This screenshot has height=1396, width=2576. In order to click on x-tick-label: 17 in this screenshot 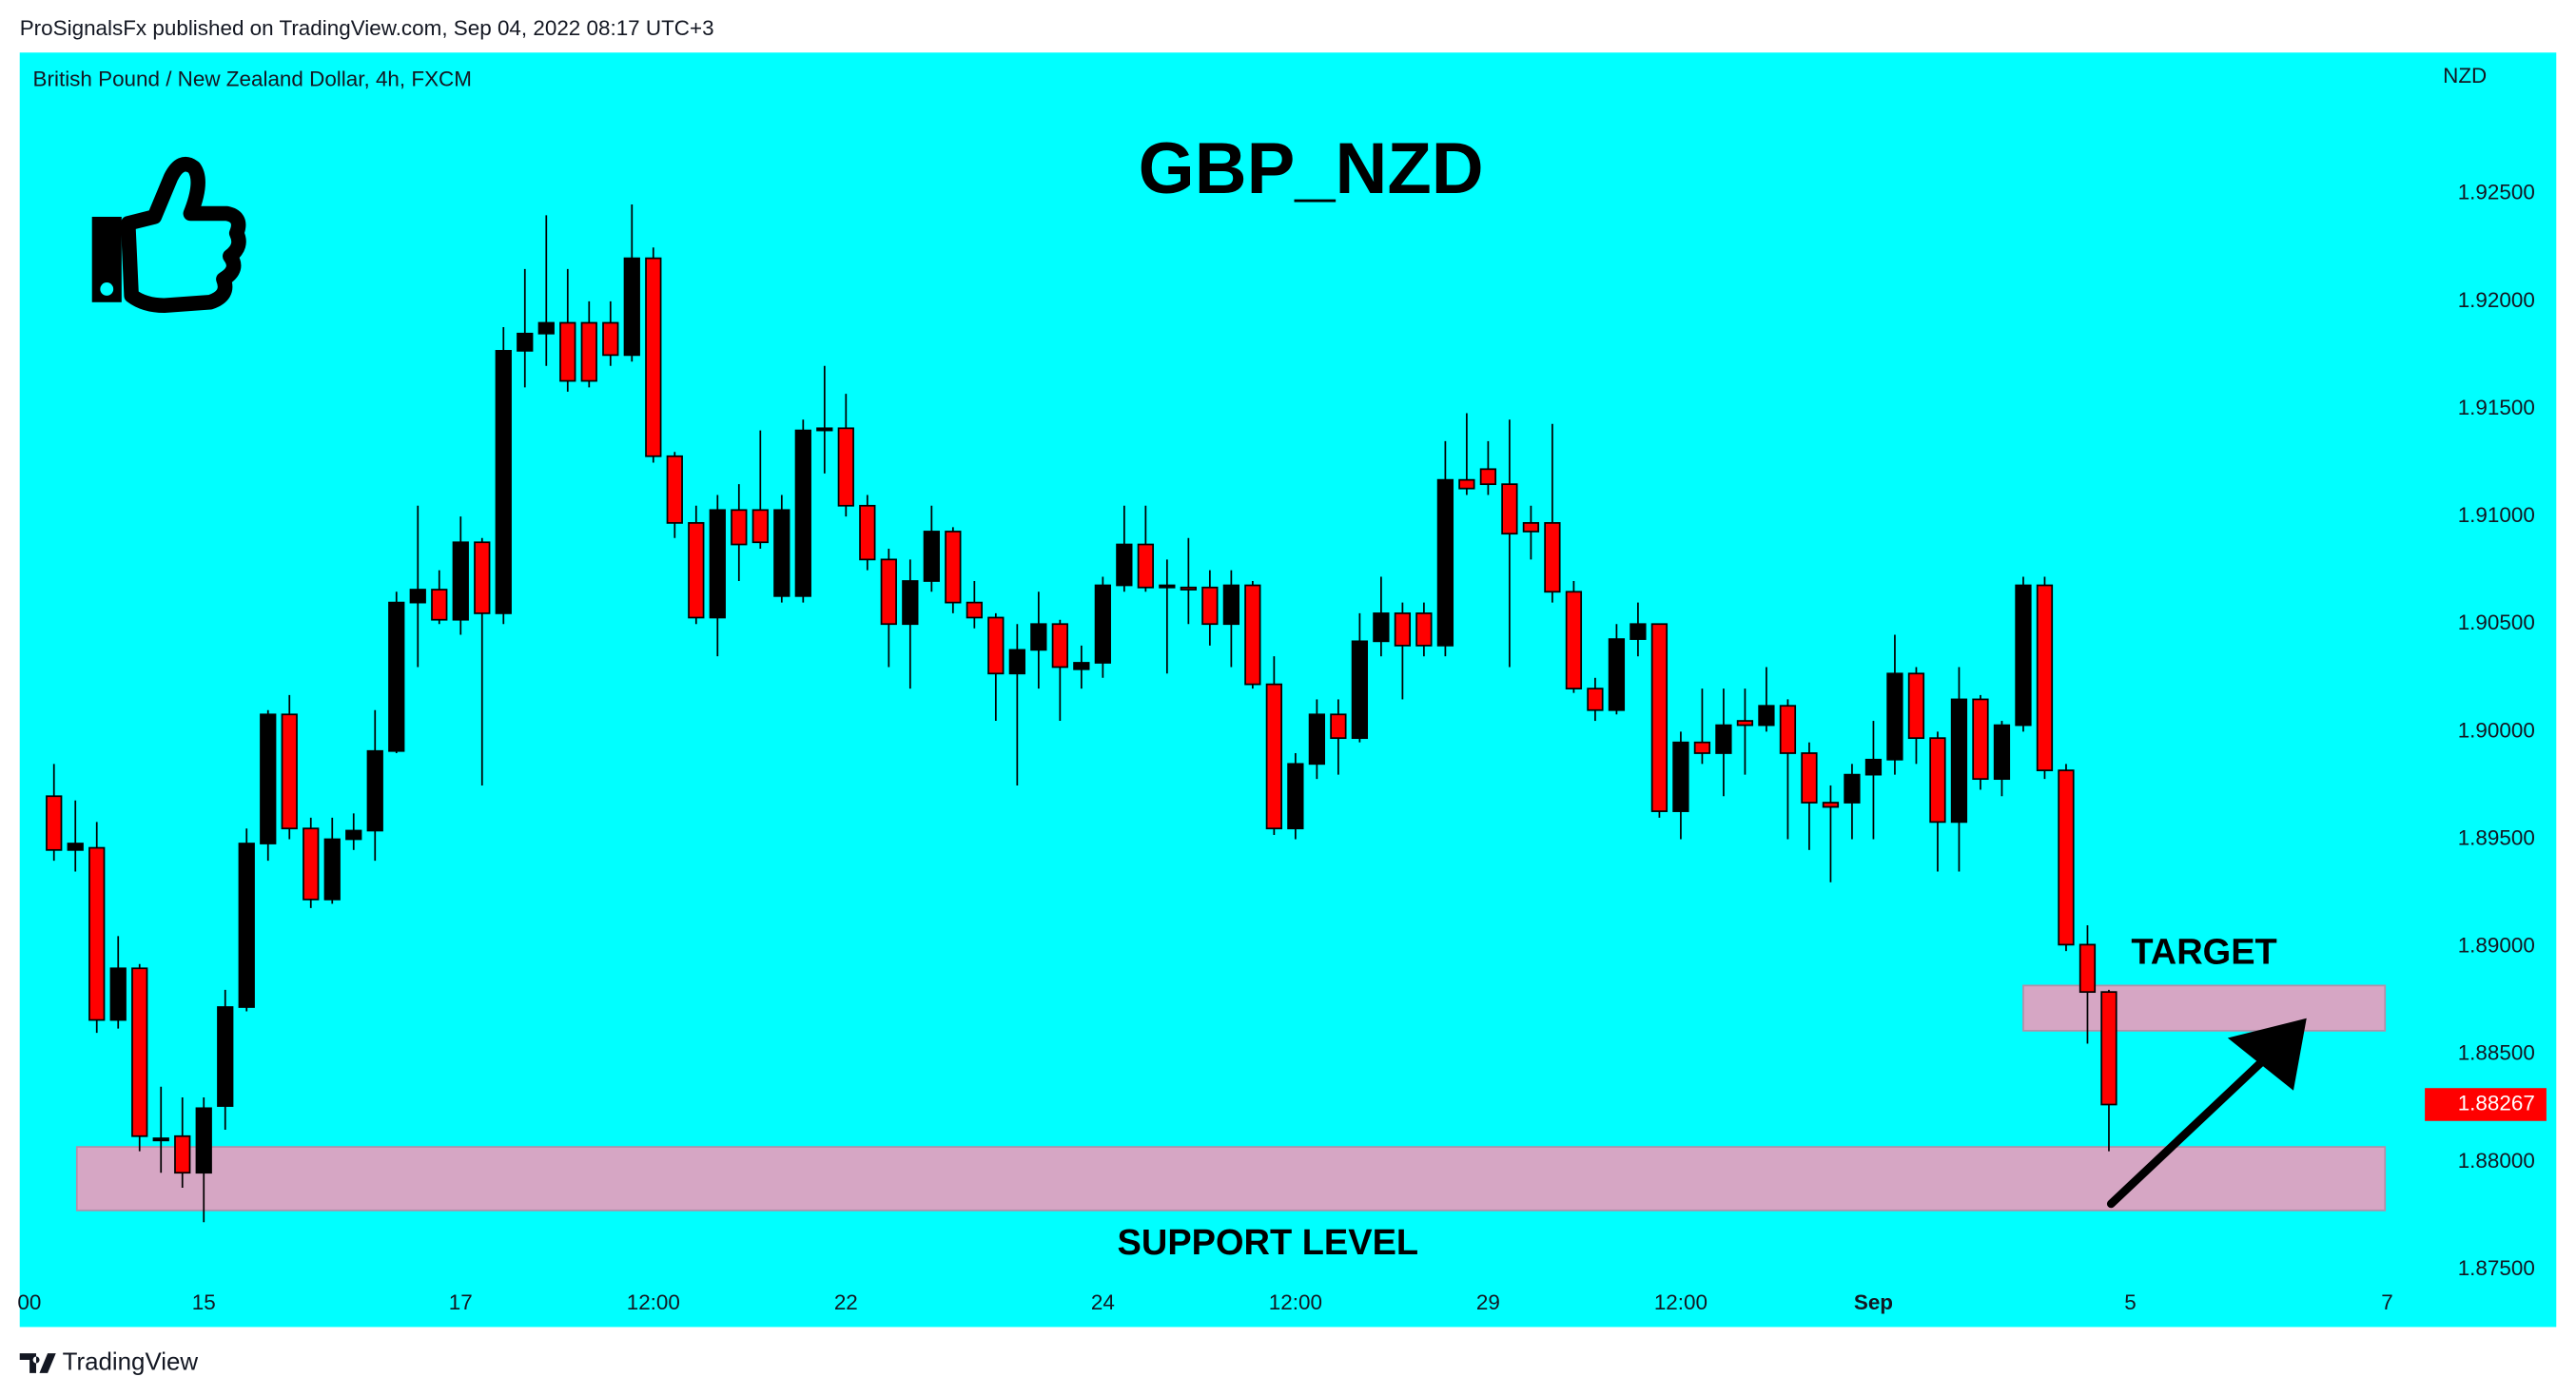, I will do `click(461, 1302)`.